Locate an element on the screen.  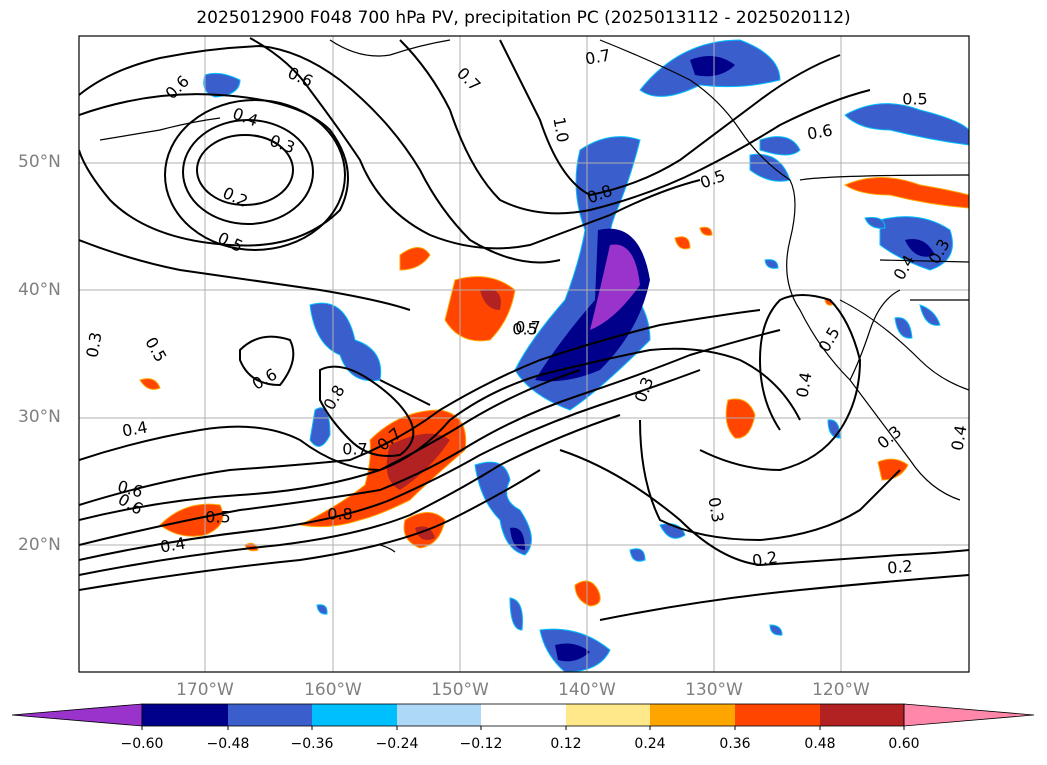
contour-label: 0.6 is located at coordinates (820, 131).